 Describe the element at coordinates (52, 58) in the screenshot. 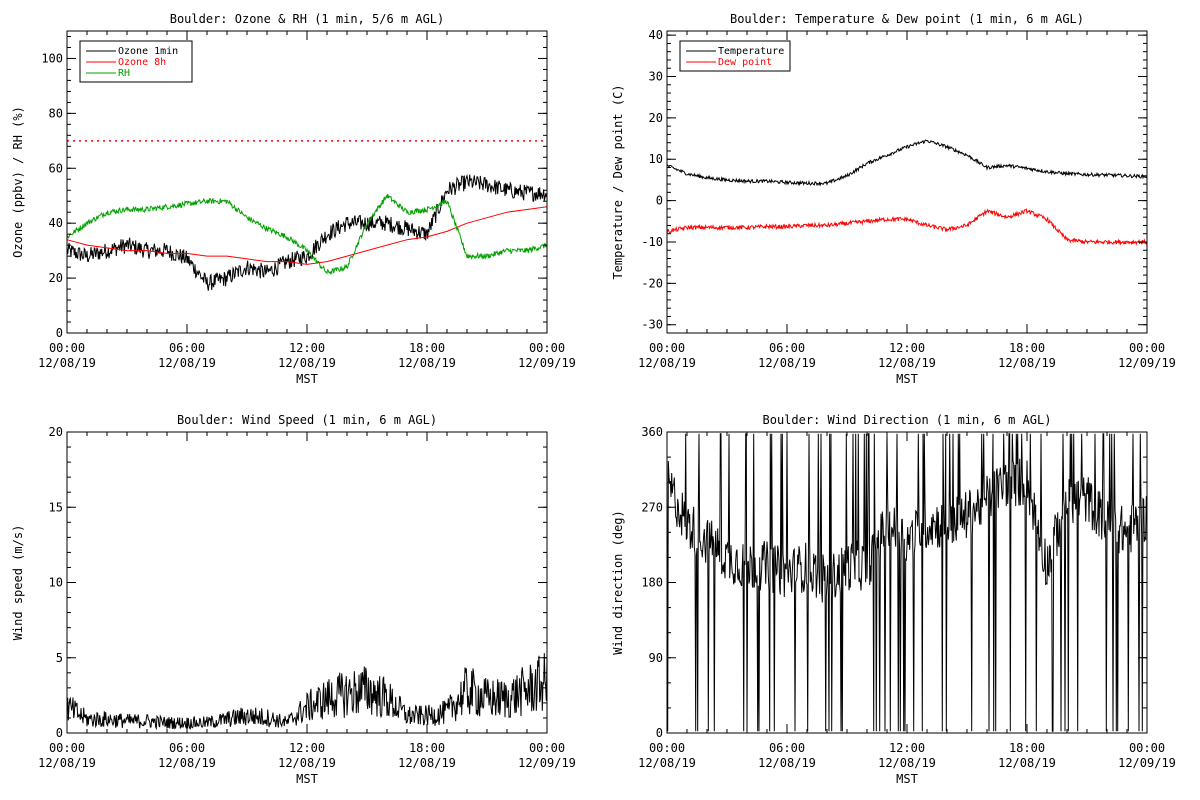

I see `y-tick-label: 100` at that location.